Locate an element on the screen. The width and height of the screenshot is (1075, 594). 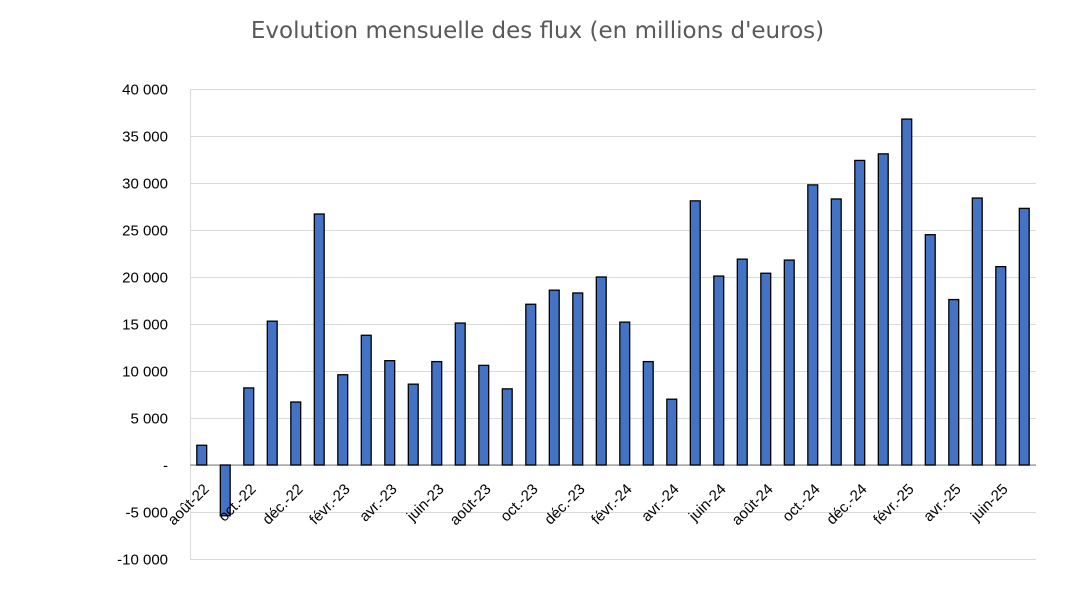
x-tick-label: déc.-23 is located at coordinates (564, 504).